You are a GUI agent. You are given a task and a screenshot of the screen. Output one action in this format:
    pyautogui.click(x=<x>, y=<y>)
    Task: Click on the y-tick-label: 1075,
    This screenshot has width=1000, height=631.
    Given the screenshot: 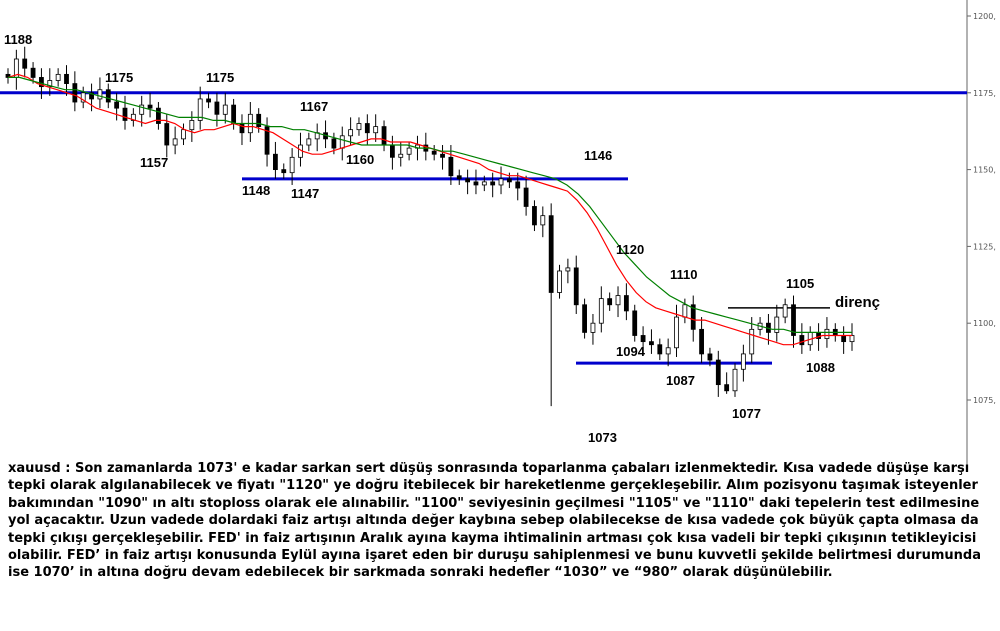 What is the action you would take?
    pyautogui.click(x=984, y=400)
    